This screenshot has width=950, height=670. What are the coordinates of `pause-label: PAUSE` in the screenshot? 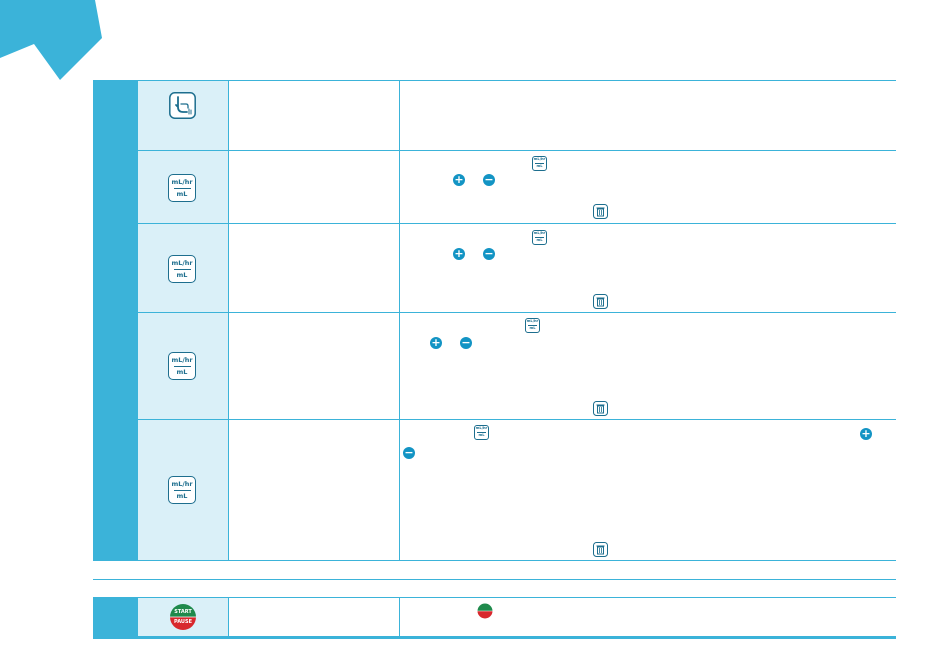 It's located at (183, 622).